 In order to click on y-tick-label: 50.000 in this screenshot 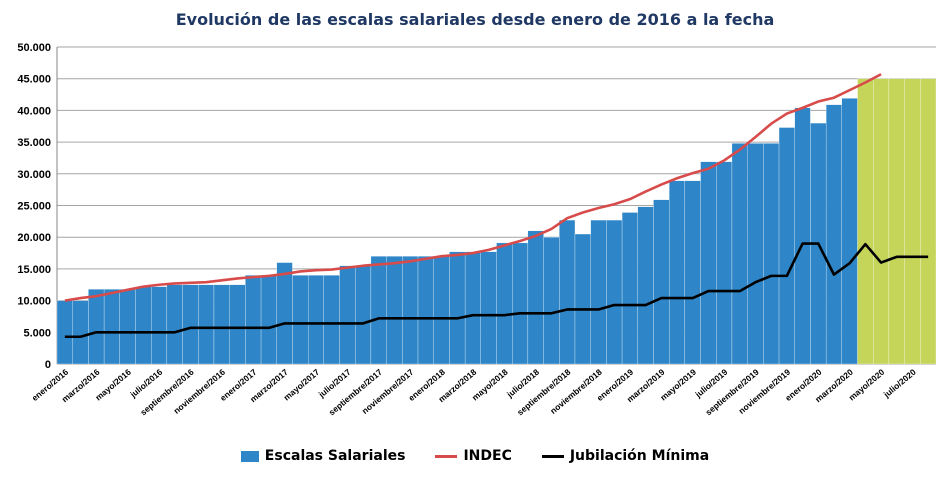, I will do `click(34, 48)`.